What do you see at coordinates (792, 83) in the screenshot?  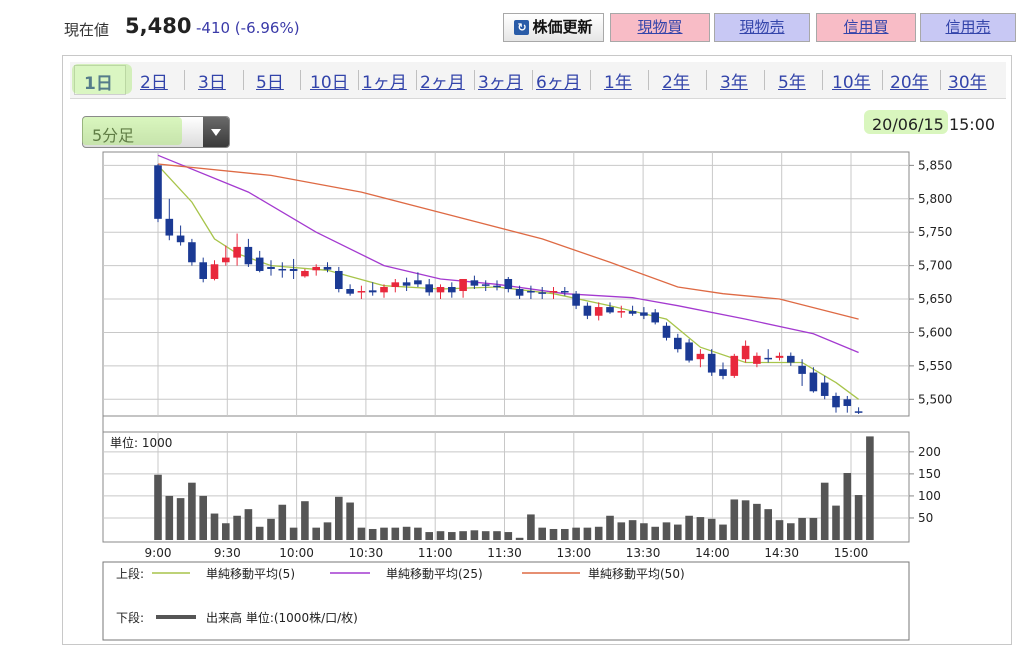 I see `tab-5years: 5年` at bounding box center [792, 83].